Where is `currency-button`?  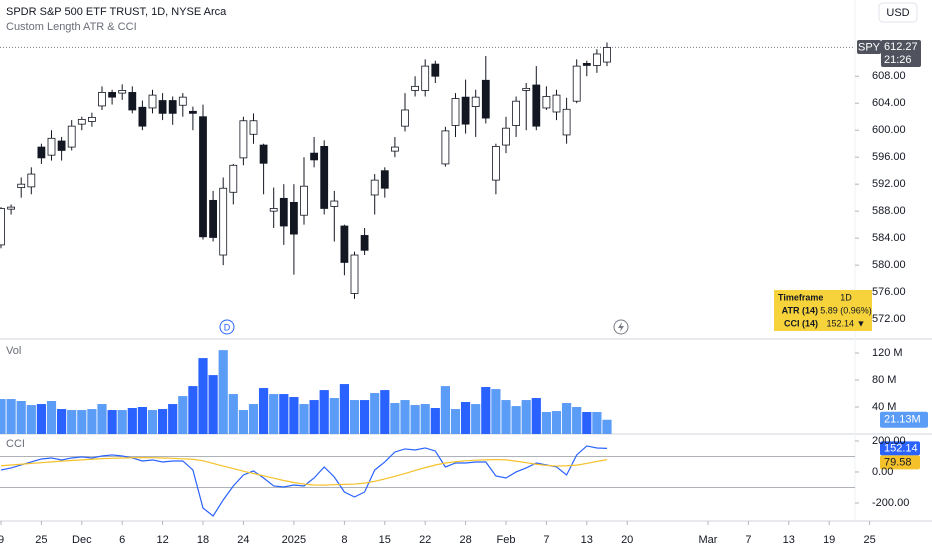
currency-button is located at coordinates (898, 12).